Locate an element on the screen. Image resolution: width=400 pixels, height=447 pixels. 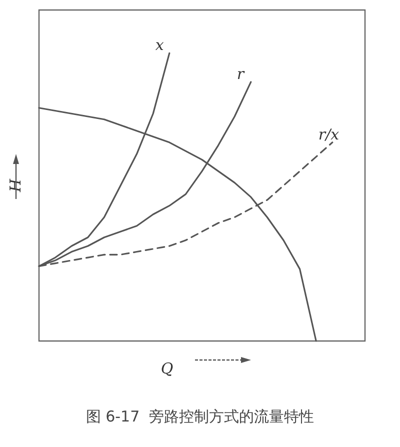
series-label: x is located at coordinates (159, 45).